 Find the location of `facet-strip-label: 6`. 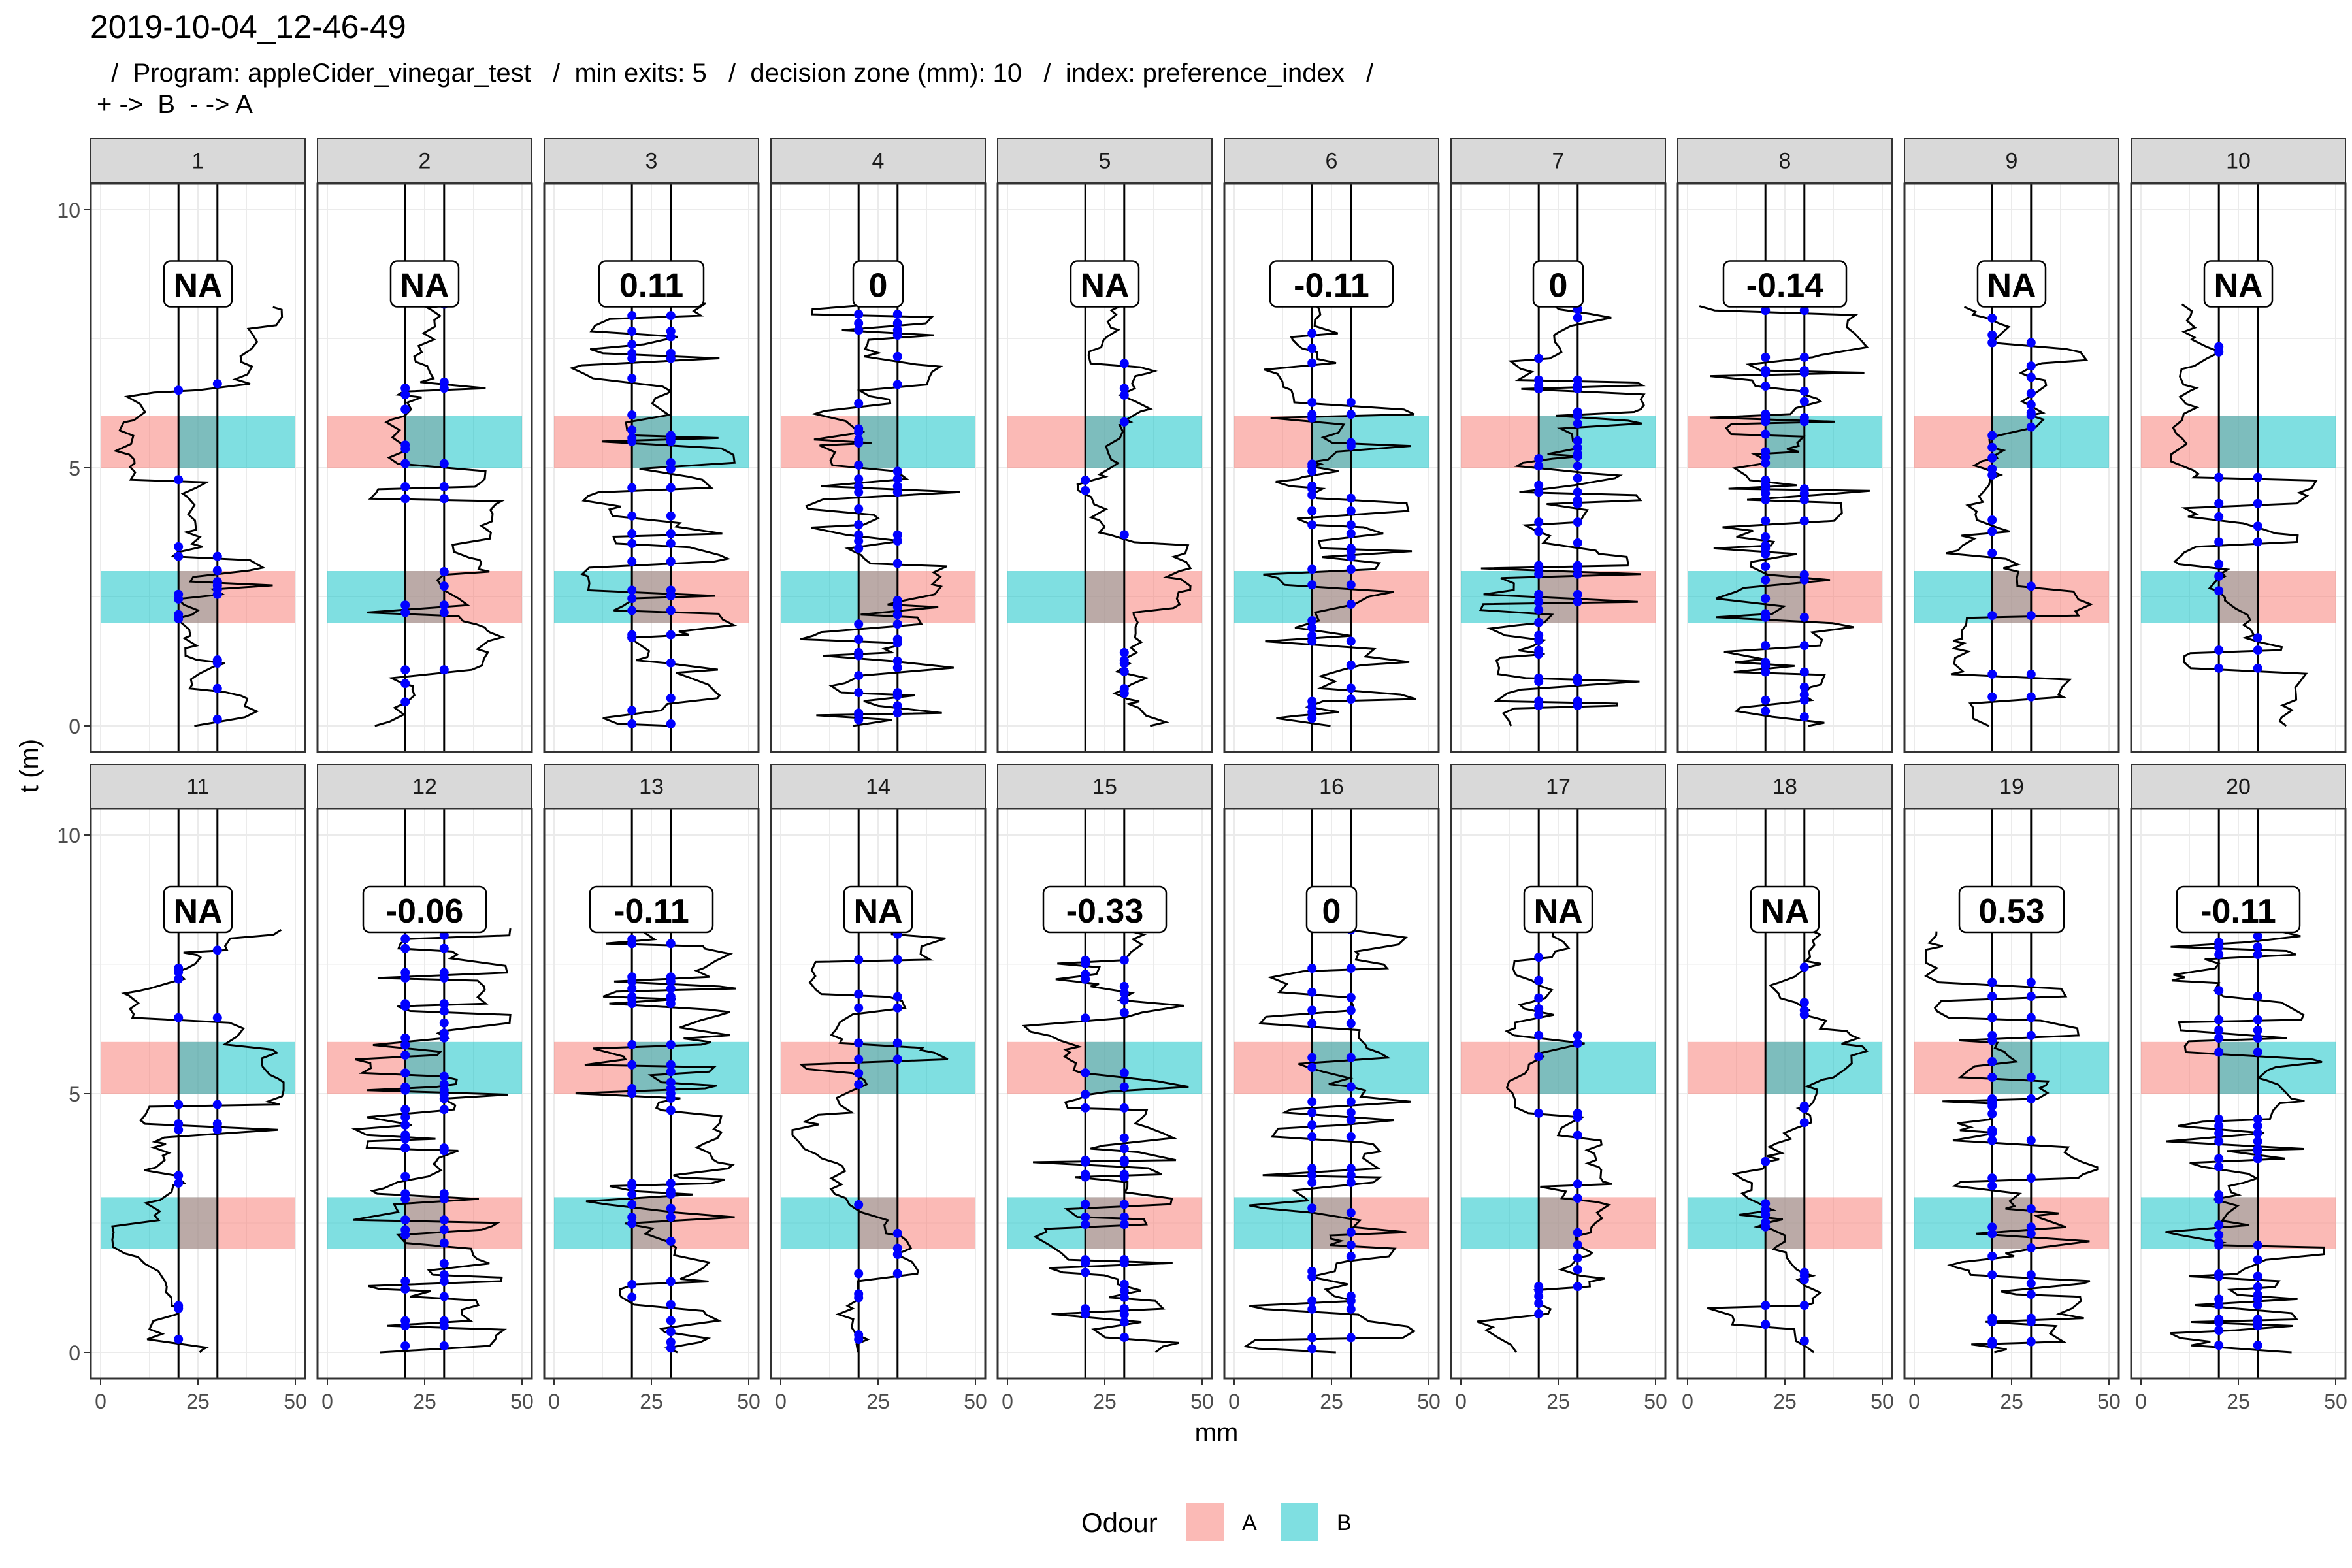

facet-strip-label: 6 is located at coordinates (1332, 161).